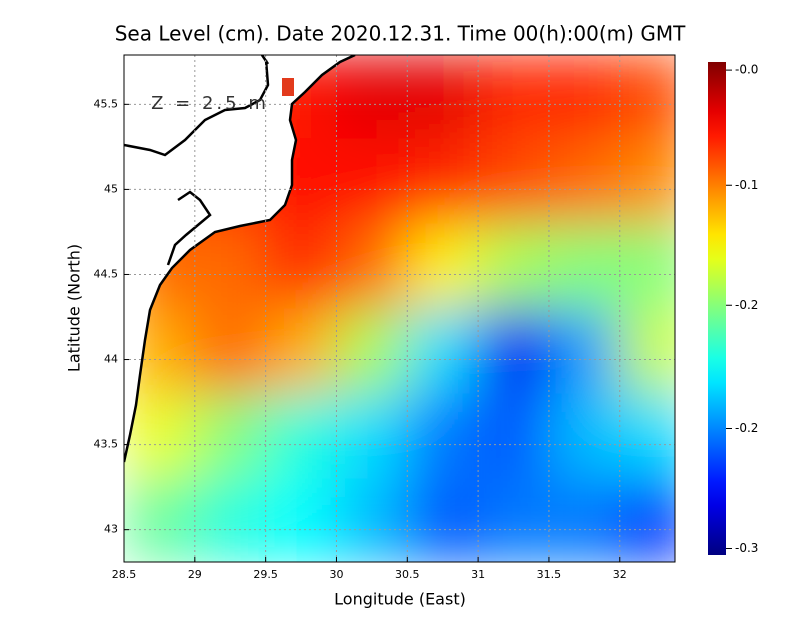  I want to click on x-axis-label: Longitude (East), so click(400, 599).